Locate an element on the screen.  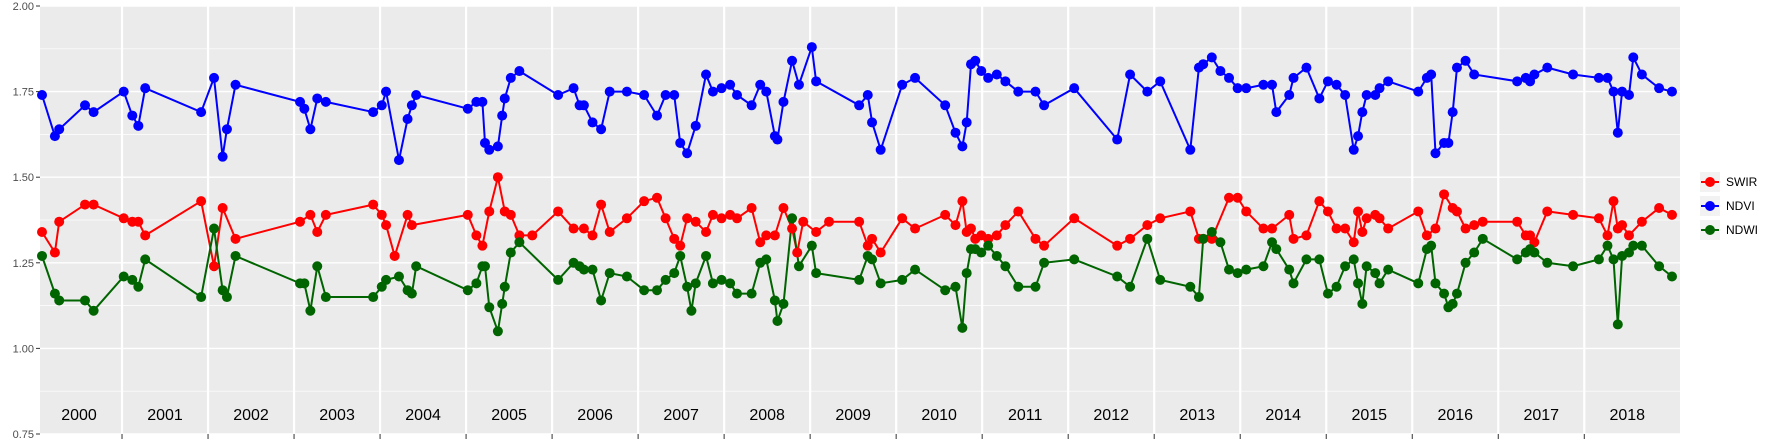
year-label: 2016 is located at coordinates (1455, 415).